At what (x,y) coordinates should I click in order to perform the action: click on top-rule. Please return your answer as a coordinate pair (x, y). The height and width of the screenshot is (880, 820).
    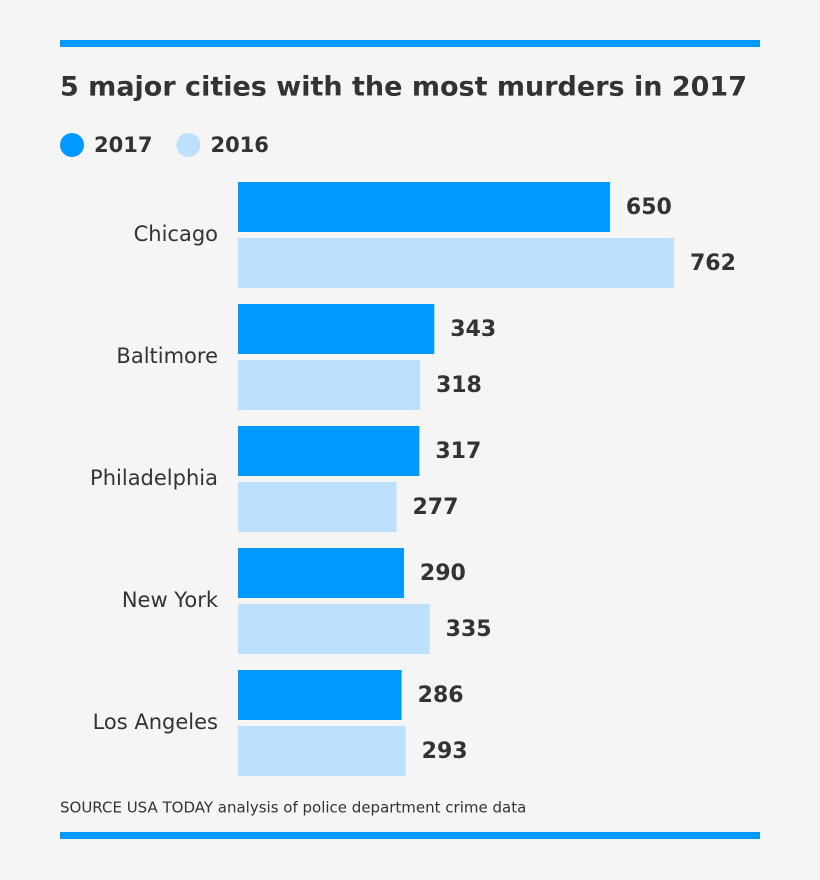
    Looking at the image, I should click on (410, 43).